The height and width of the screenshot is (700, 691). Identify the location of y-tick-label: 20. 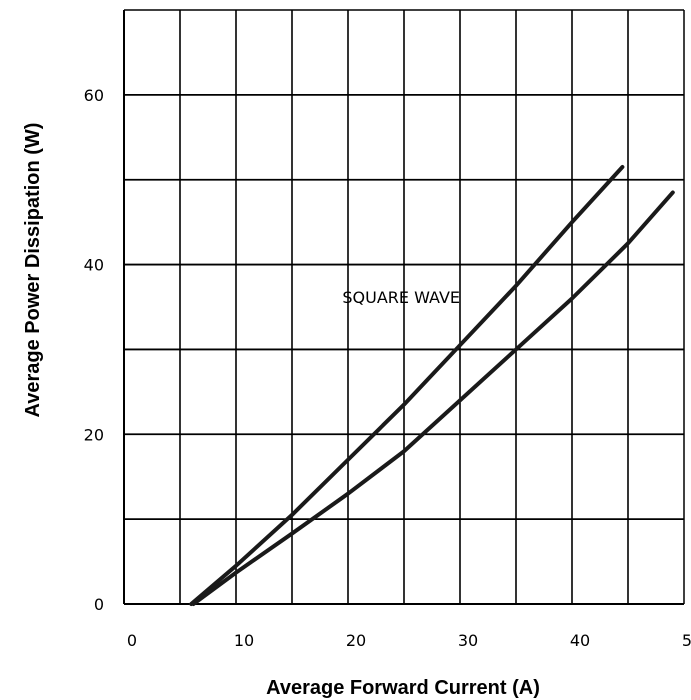
(94, 434).